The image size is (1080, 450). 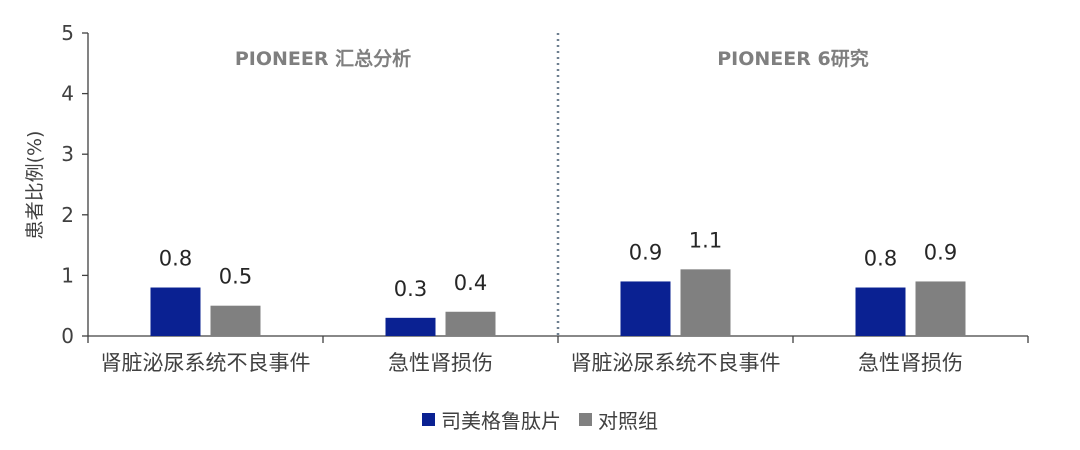 I want to click on y-tick-label: 4, so click(x=67, y=94).